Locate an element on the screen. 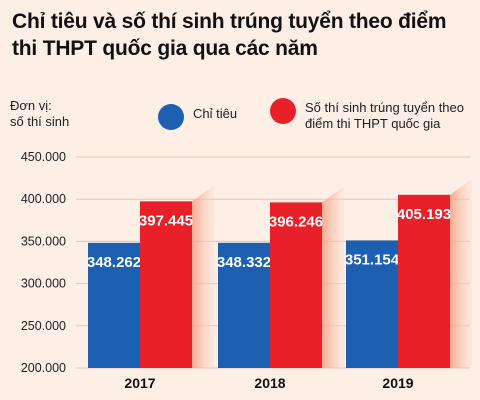 This screenshot has height=400, width=480. unit-label: Đơn vị: số thí sinh is located at coordinates (39, 114).